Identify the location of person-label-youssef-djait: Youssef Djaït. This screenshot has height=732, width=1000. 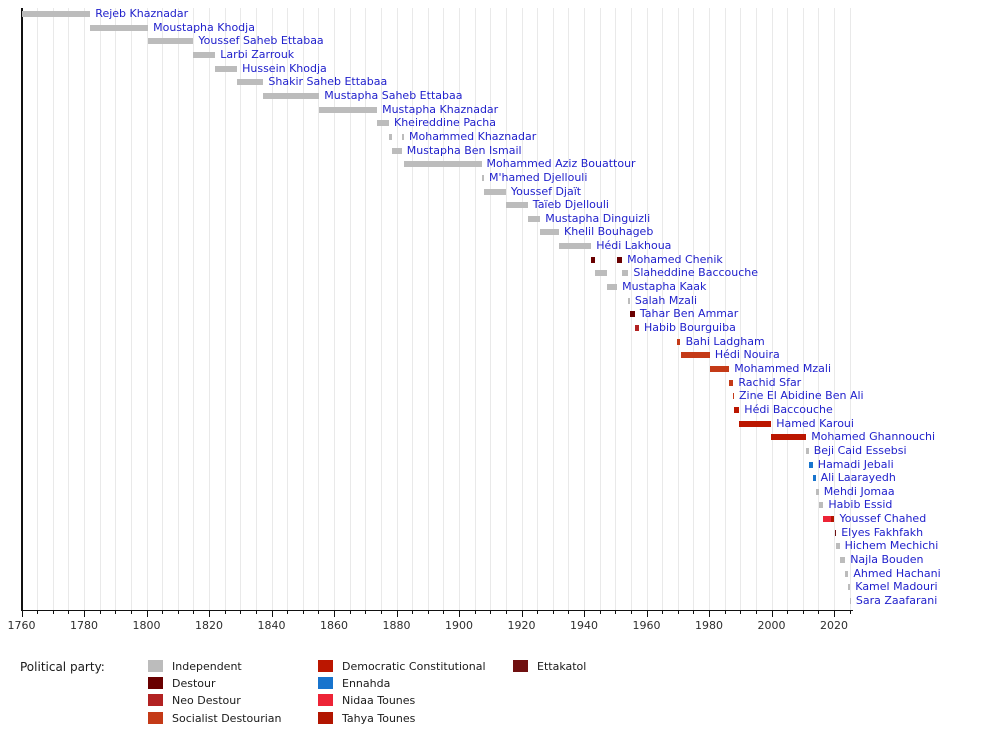
(546, 191).